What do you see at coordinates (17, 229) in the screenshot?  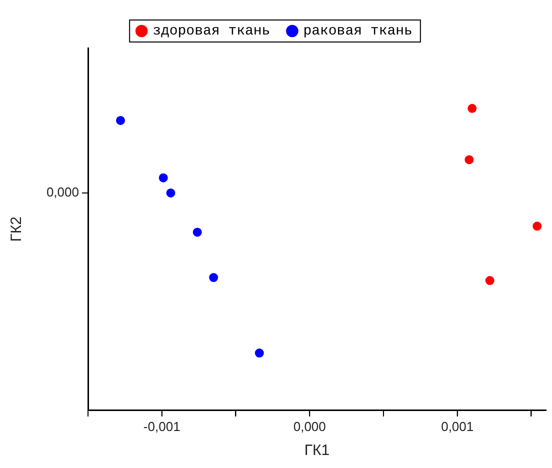 I see `y-axis-title: ГК2` at bounding box center [17, 229].